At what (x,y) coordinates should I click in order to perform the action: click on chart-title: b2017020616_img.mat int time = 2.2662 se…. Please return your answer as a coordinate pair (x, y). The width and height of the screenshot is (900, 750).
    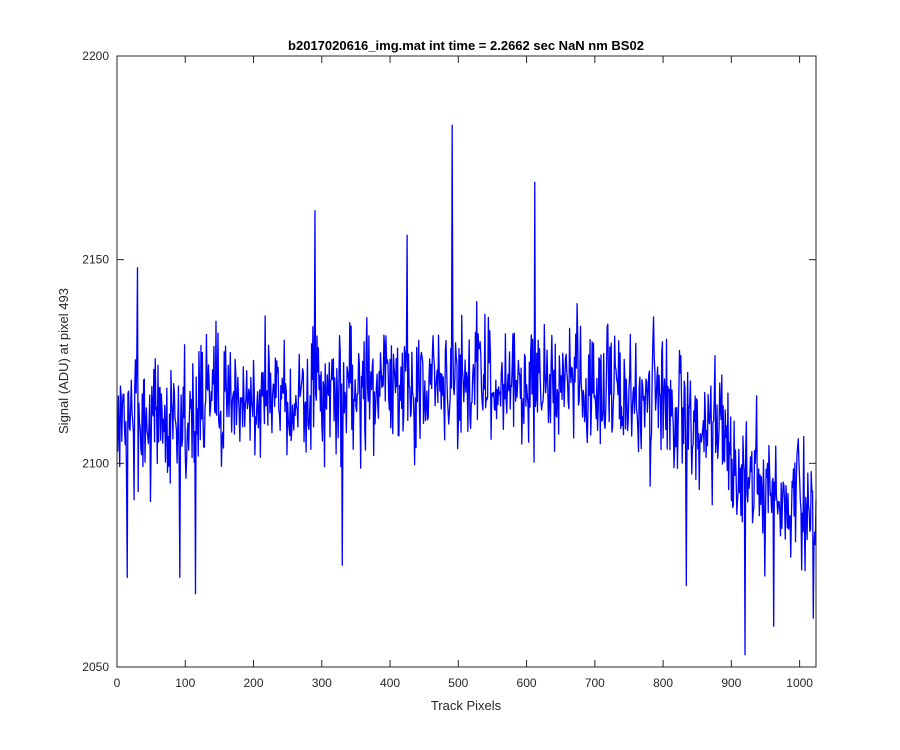
    Looking at the image, I should click on (466, 45).